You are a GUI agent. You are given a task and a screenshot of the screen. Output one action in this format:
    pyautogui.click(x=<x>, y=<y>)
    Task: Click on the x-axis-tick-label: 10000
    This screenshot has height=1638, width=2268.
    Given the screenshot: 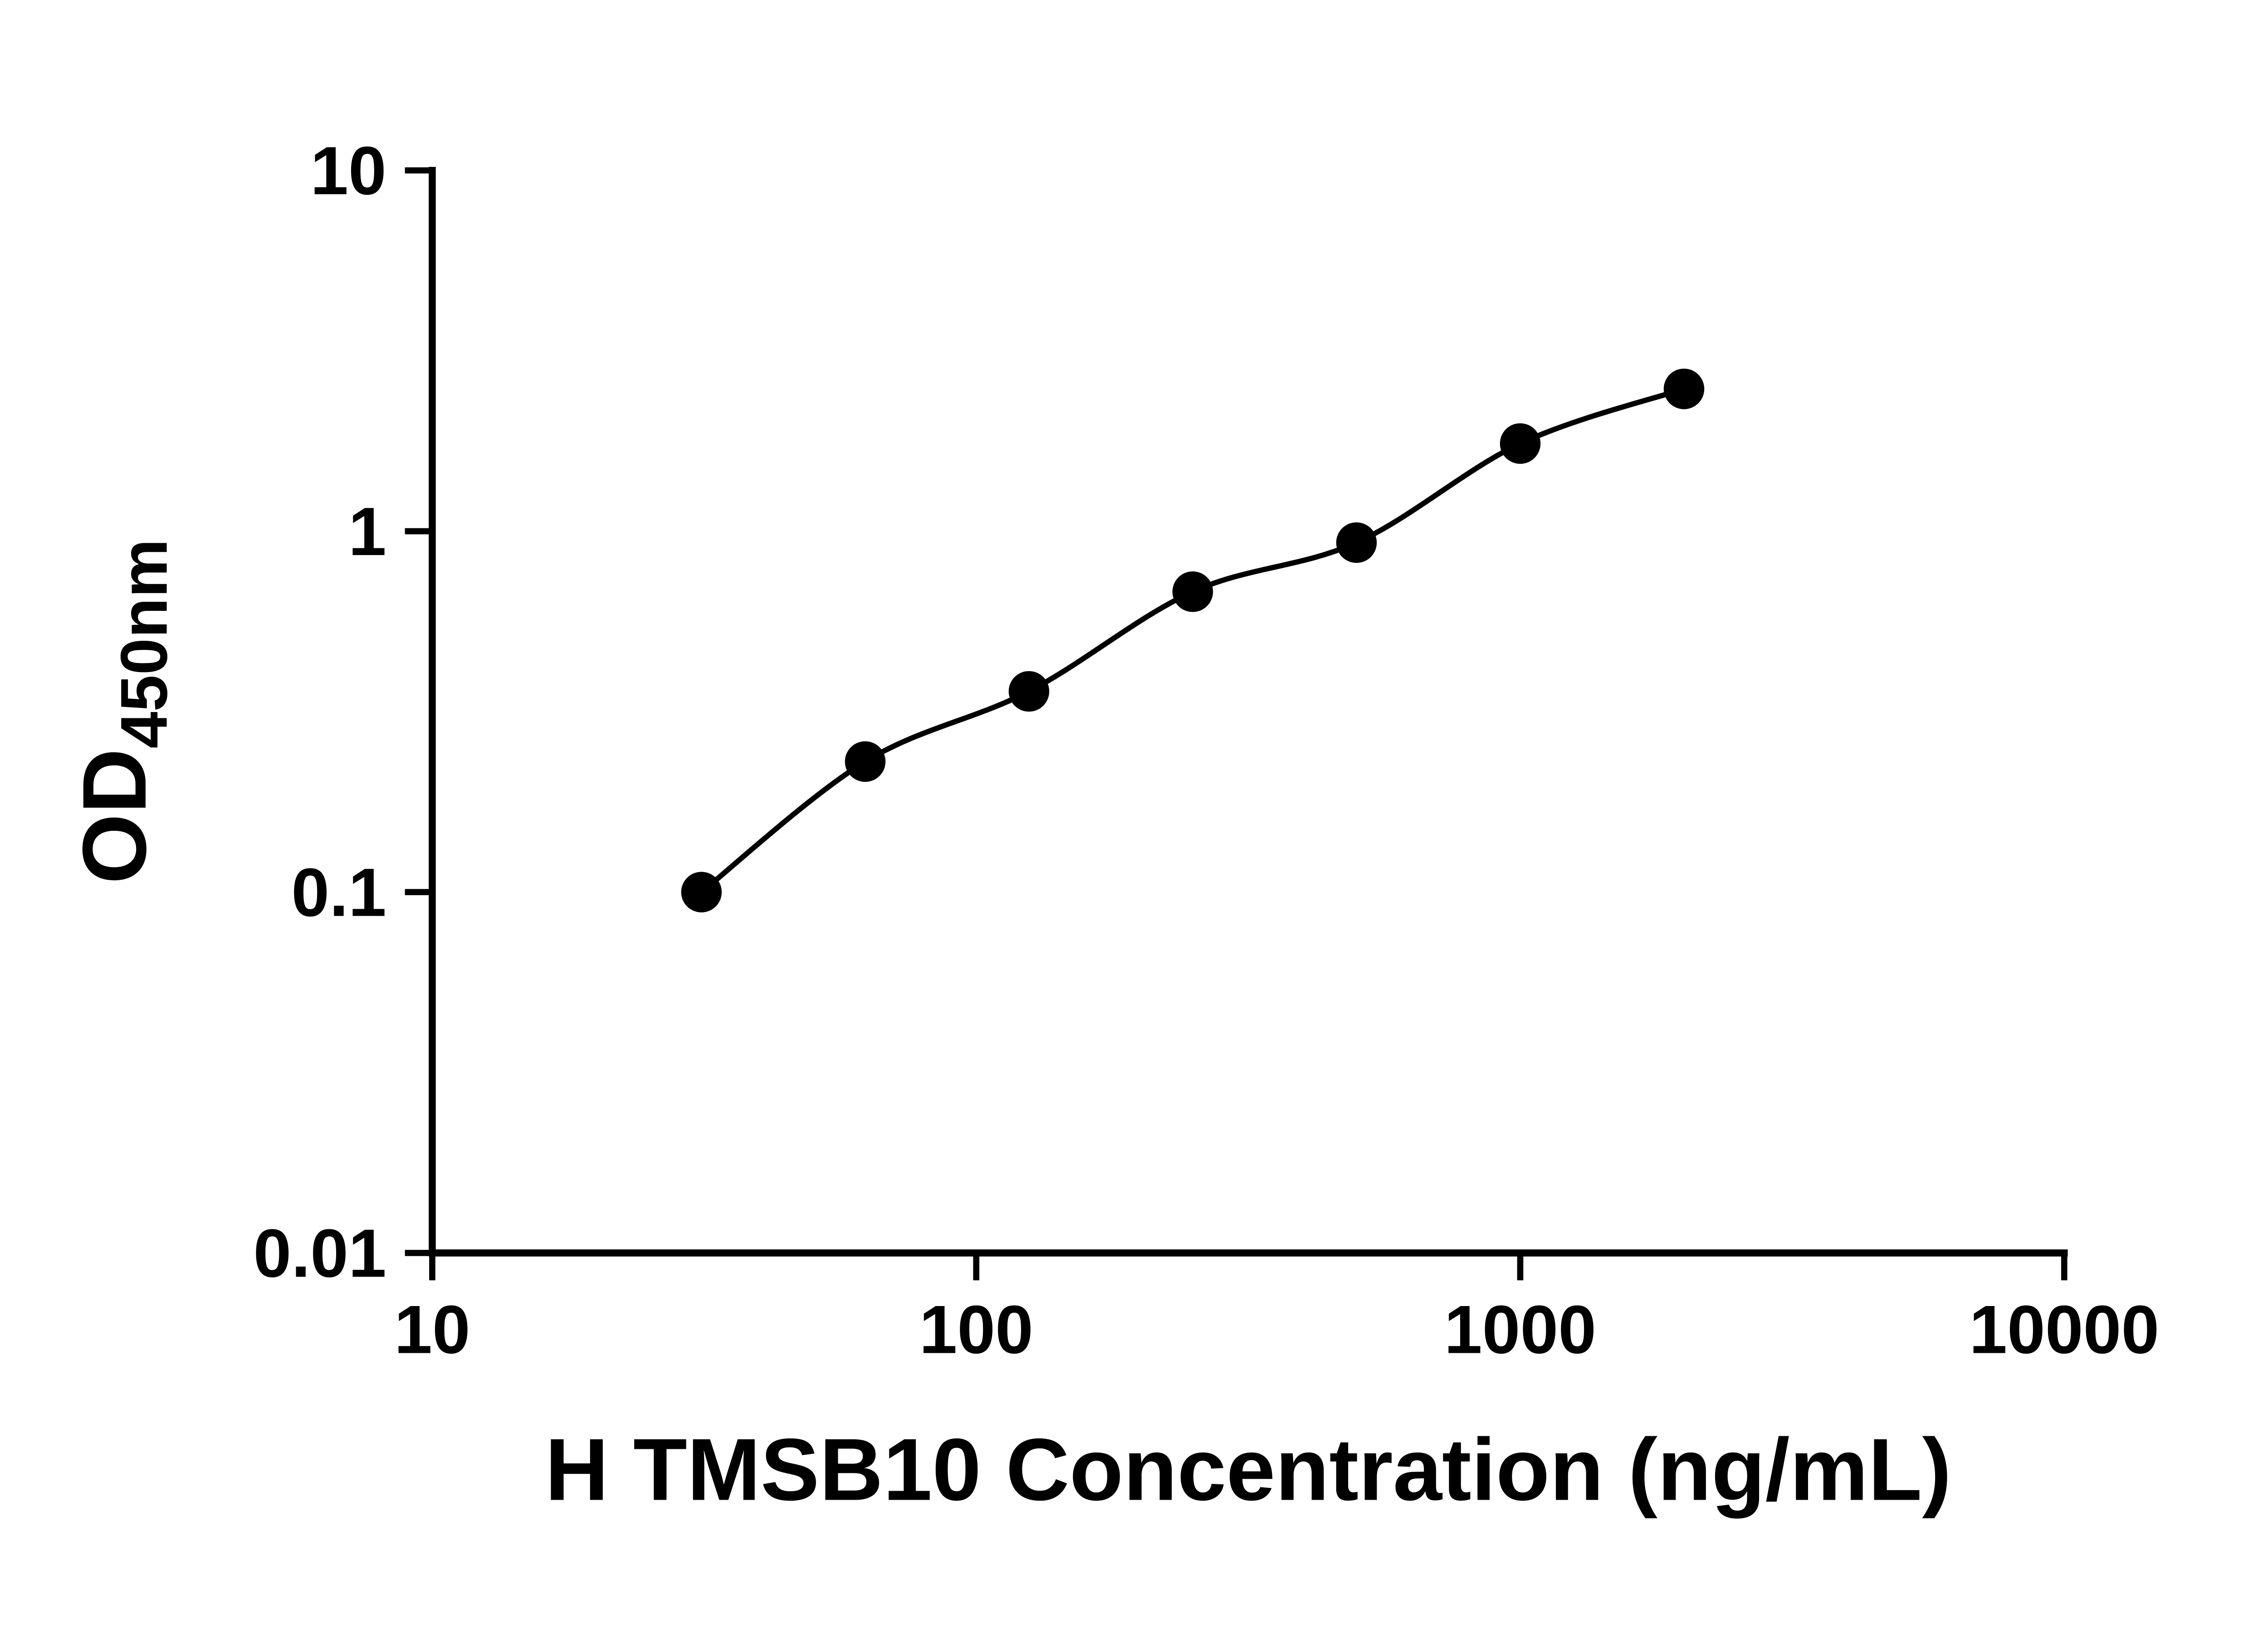 What is the action you would take?
    pyautogui.click(x=2064, y=1330)
    